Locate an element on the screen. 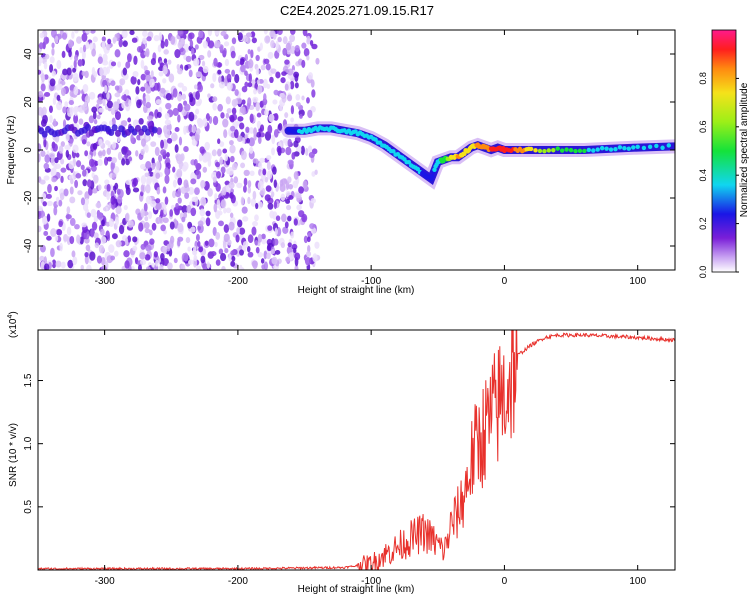  y-tick-label: -20 is located at coordinates (28, 197).